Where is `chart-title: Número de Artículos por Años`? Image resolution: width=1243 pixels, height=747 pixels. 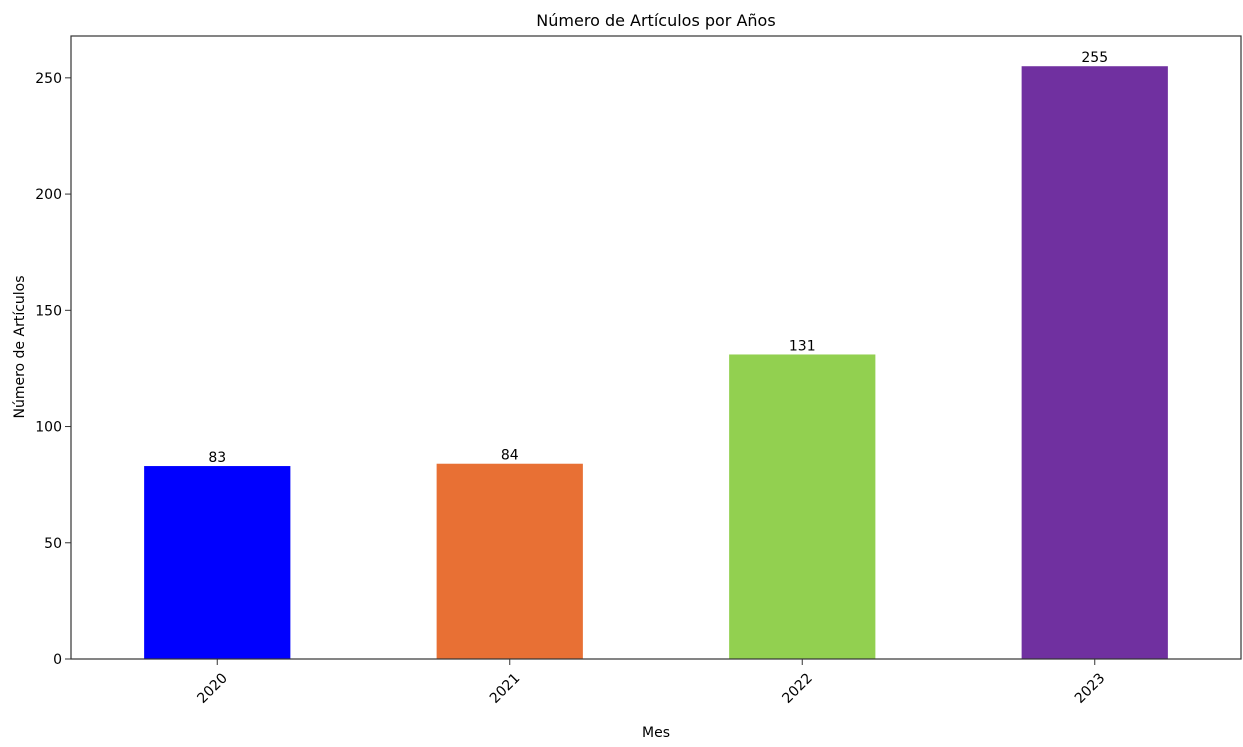
chart-title: Número de Artículos por Años is located at coordinates (655, 20).